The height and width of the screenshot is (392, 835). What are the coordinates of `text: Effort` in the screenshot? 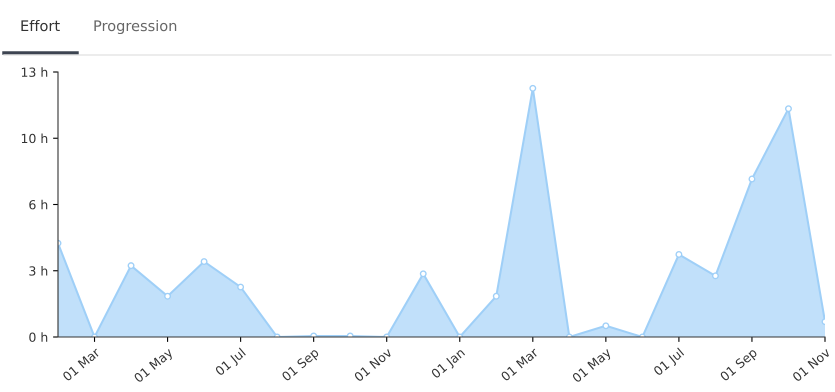 It's located at (40, 26).